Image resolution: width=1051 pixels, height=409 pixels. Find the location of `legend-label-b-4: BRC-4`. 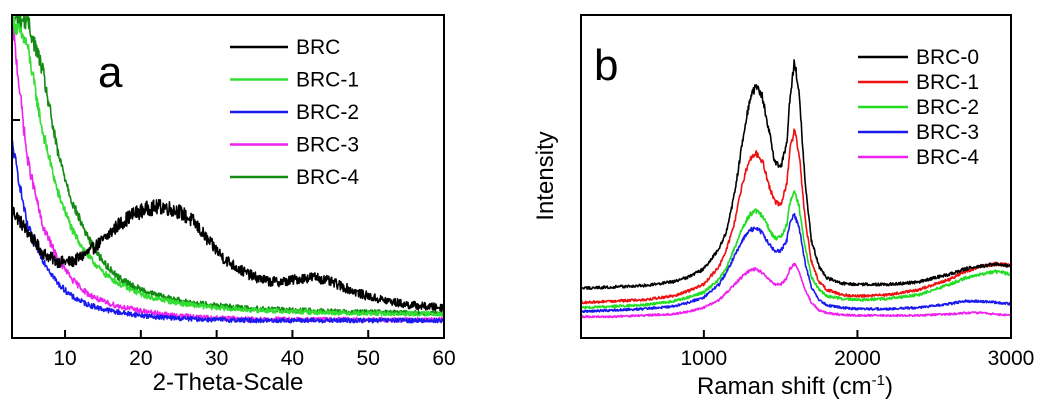

legend-label-b-4: BRC-4 is located at coordinates (947, 157).